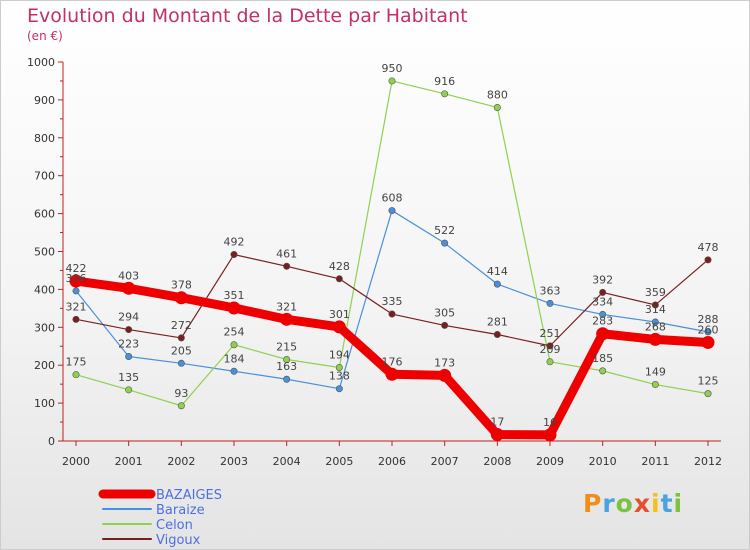 This screenshot has width=750, height=550. What do you see at coordinates (181, 461) in the screenshot?
I see `x-tick-label: 2002` at bounding box center [181, 461].